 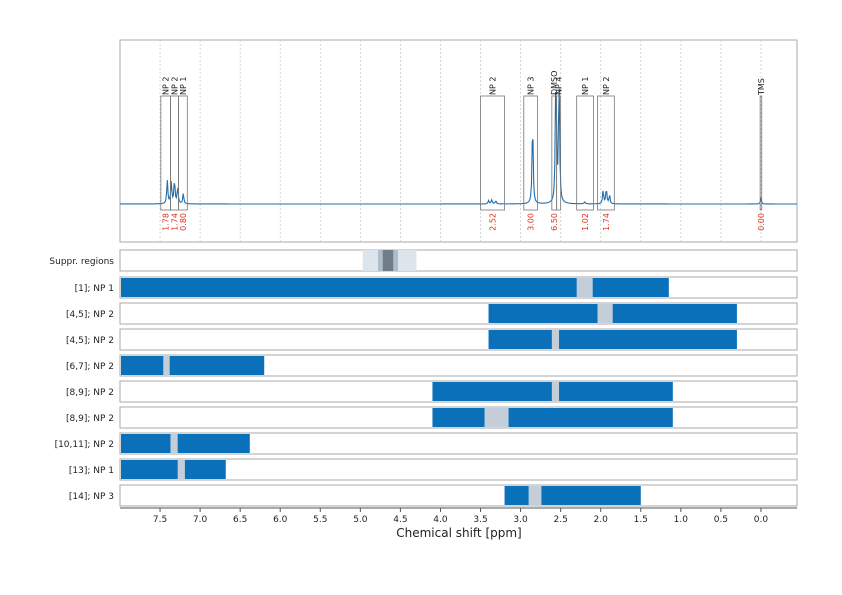 I want to click on x-tick-label: 0.5, so click(x=721, y=520).